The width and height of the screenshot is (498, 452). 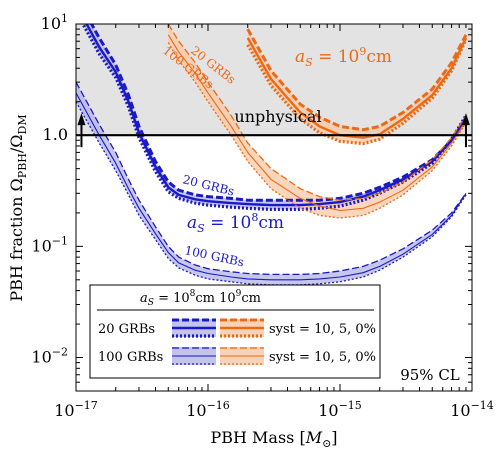 What do you see at coordinates (273, 439) in the screenshot?
I see `x-axis-label: PBH Mass [M⊙]` at bounding box center [273, 439].